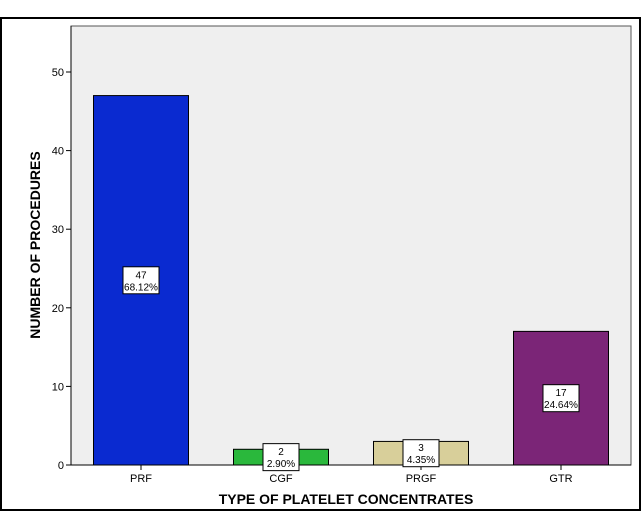 The height and width of the screenshot is (511, 641). What do you see at coordinates (561, 393) in the screenshot?
I see `data-label-count: 17` at bounding box center [561, 393].